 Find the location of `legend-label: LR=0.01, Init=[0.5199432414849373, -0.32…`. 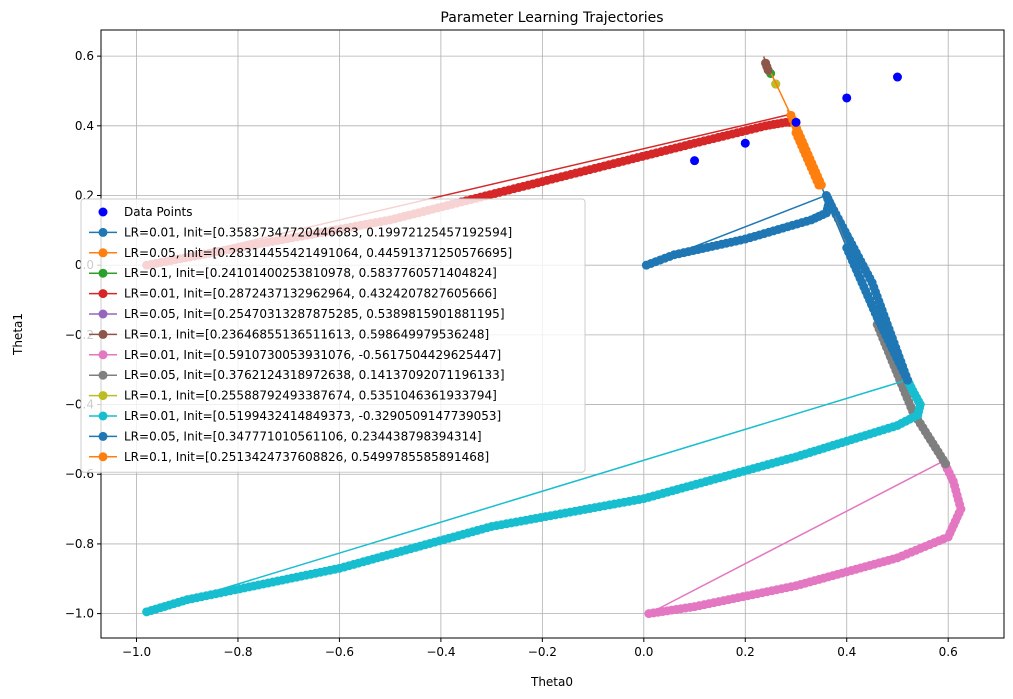

legend-label: LR=0.01, Init=[0.5199432414849373, -0.32… is located at coordinates (312, 416).